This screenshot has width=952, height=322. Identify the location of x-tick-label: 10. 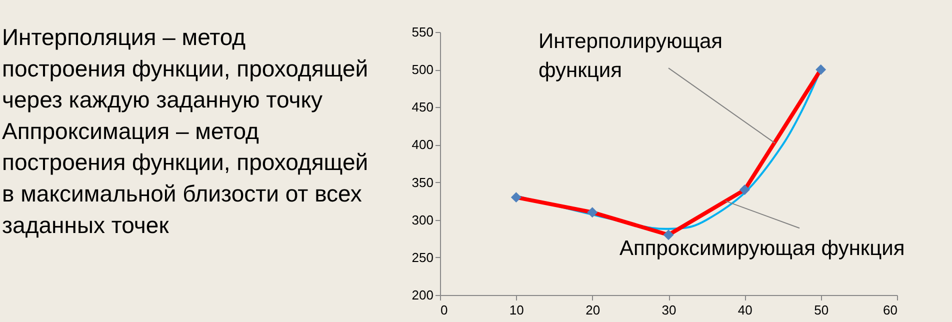
(516, 310).